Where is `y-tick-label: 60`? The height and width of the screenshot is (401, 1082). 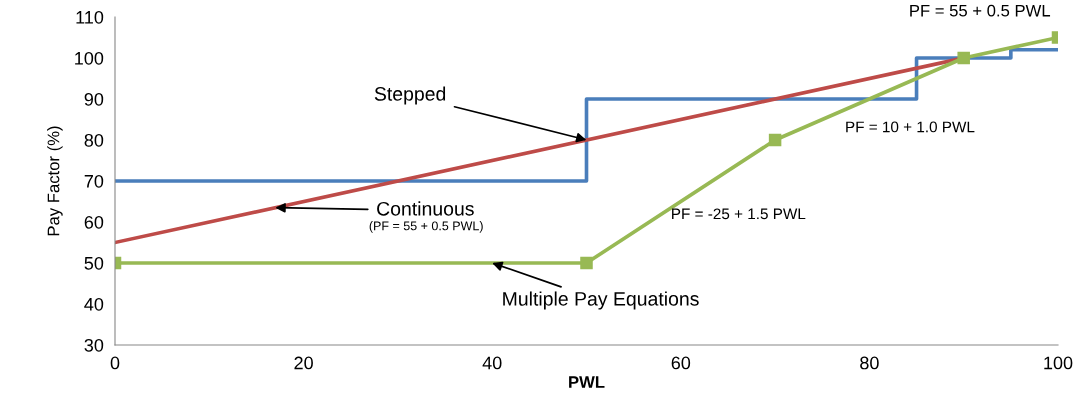
y-tick-label: 60 is located at coordinates (94, 222).